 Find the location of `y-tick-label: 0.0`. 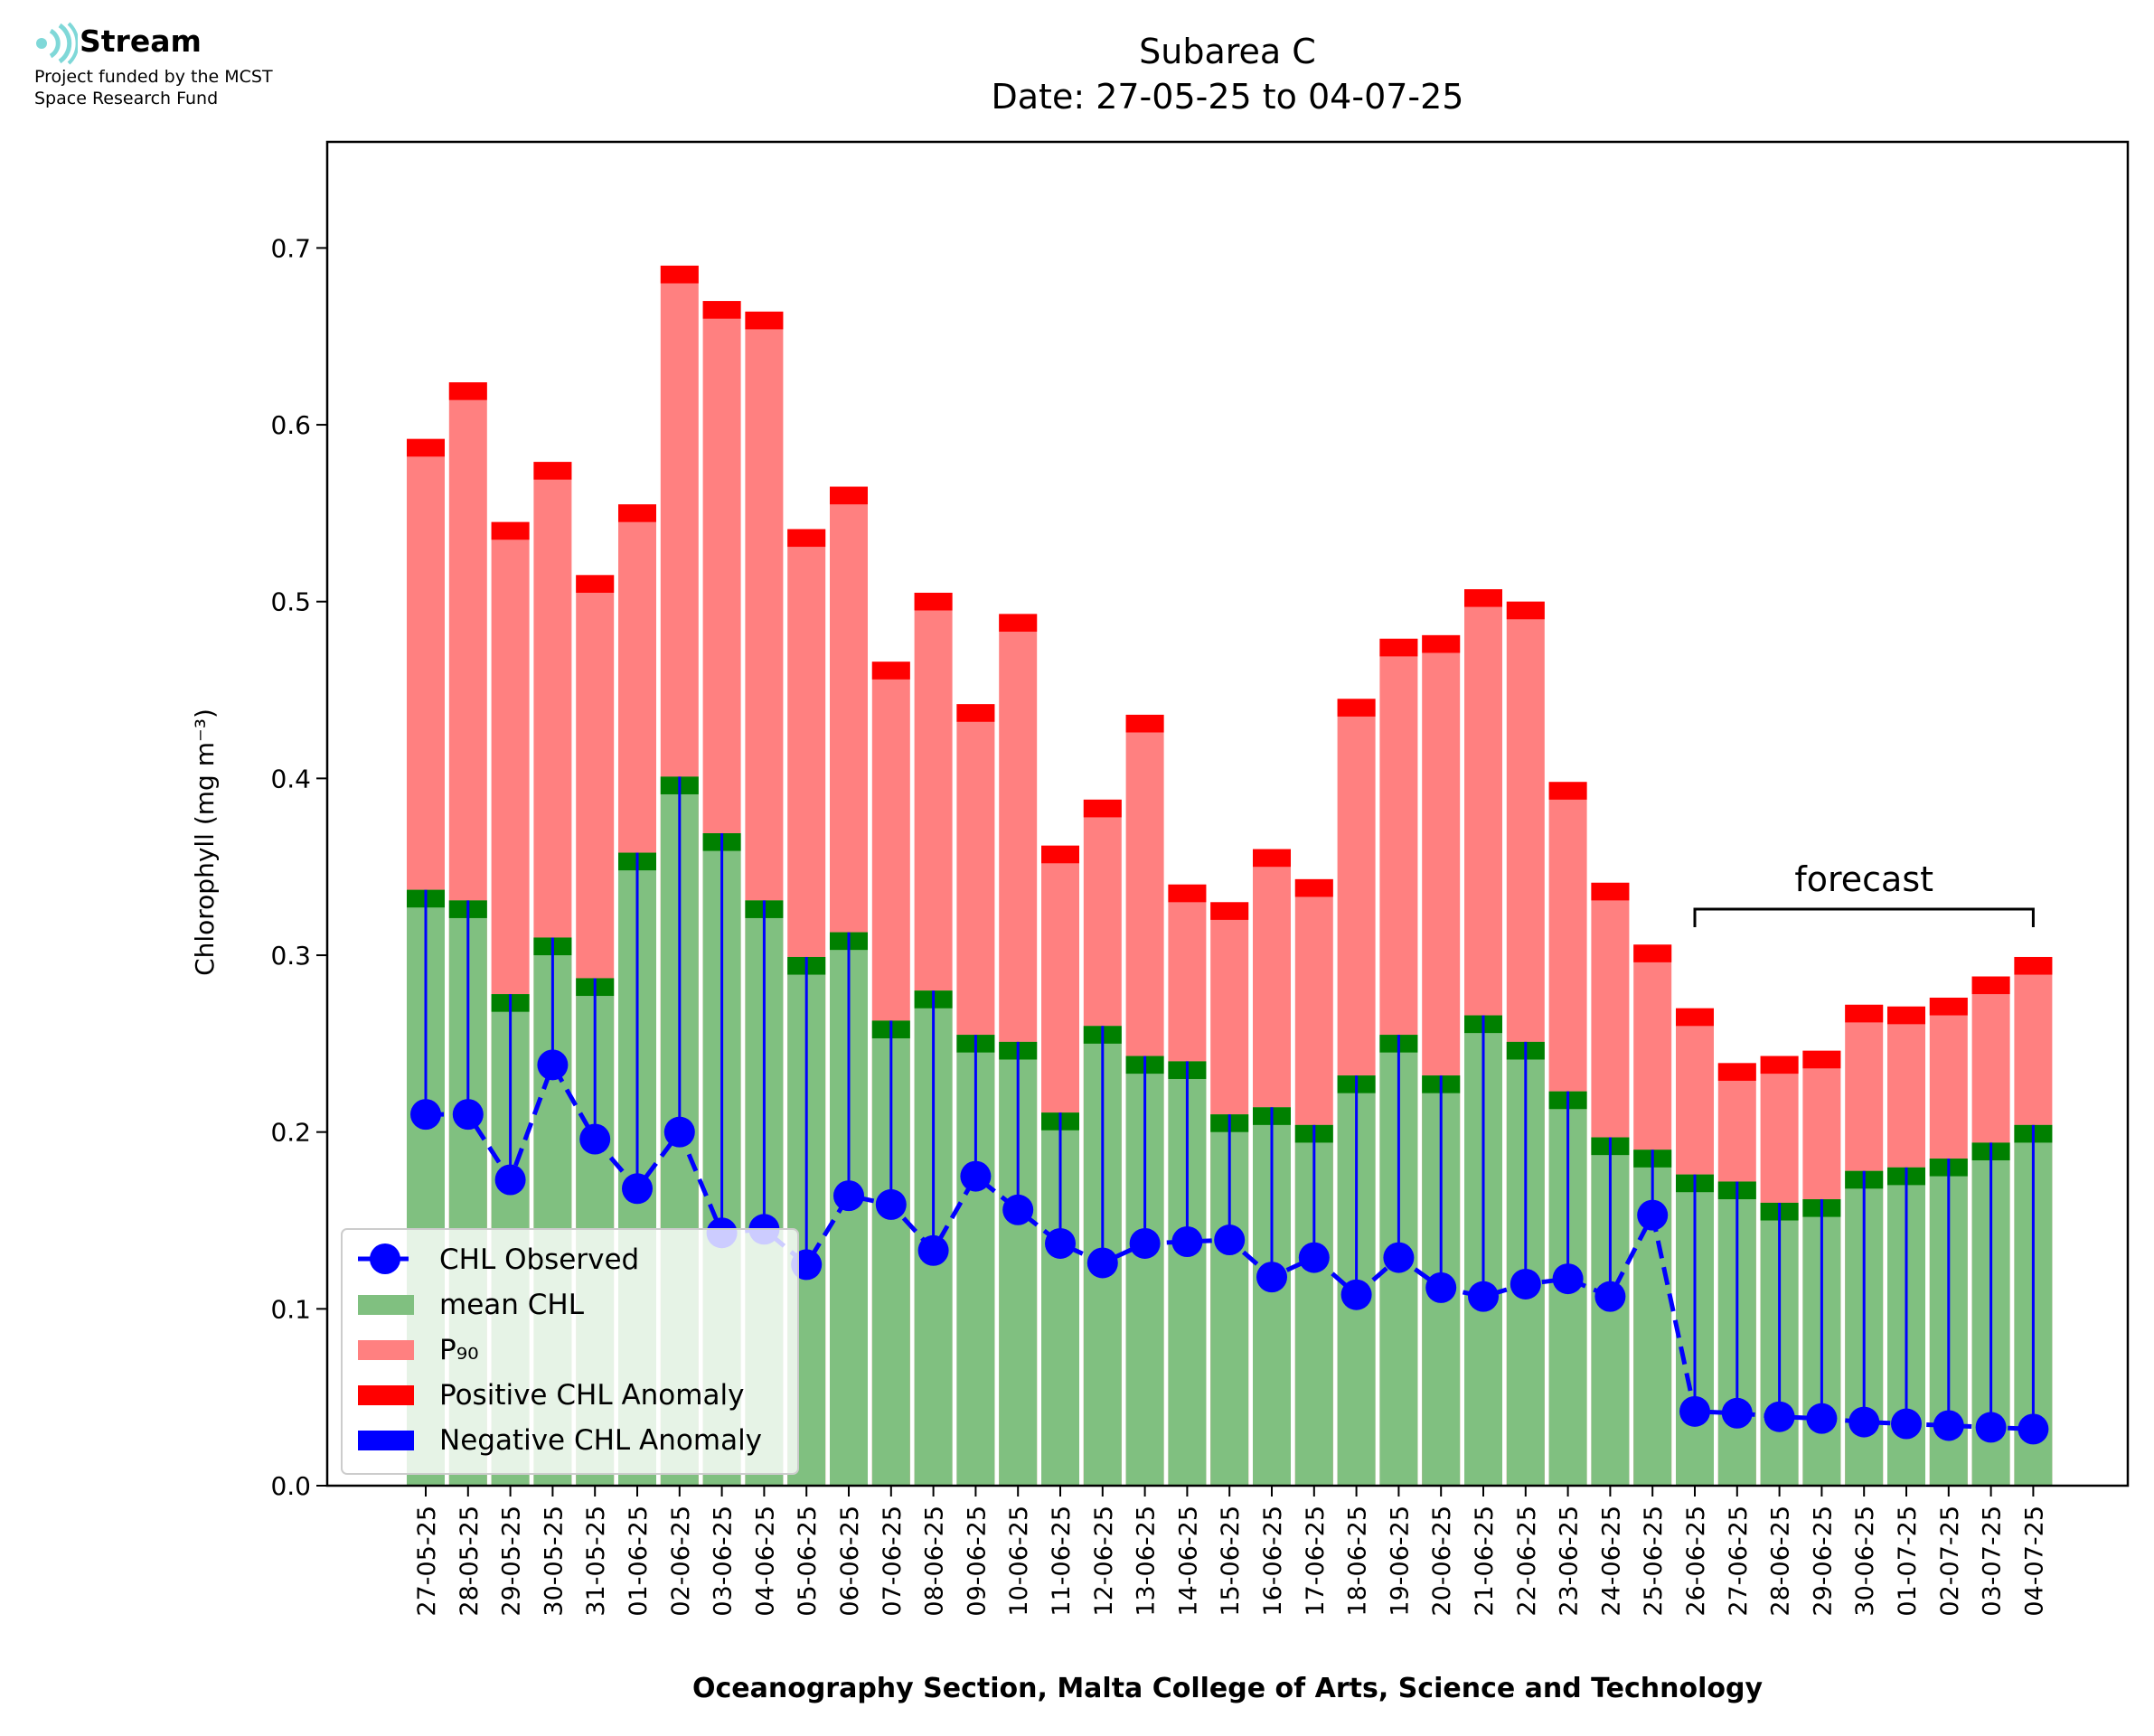

y-tick-label: 0.0 is located at coordinates (290, 1486).